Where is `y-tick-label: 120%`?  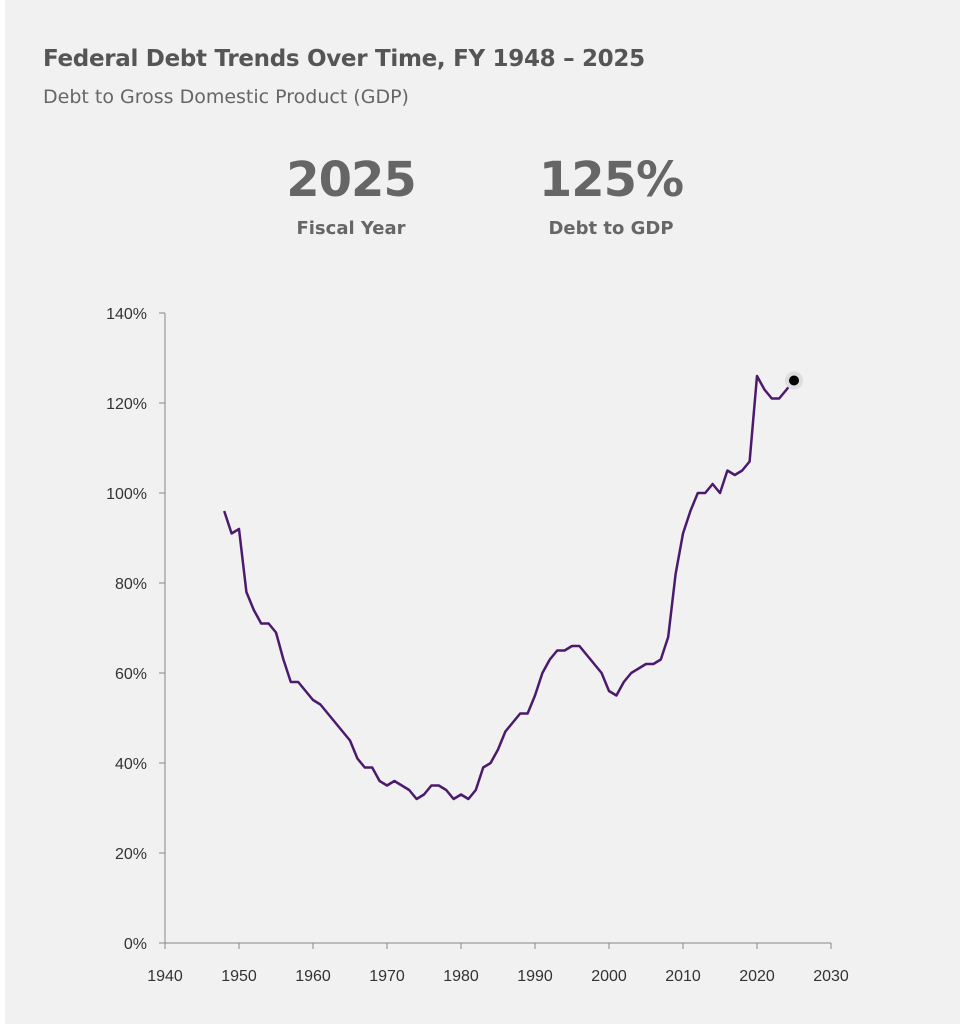
y-tick-label: 120% is located at coordinates (126, 404).